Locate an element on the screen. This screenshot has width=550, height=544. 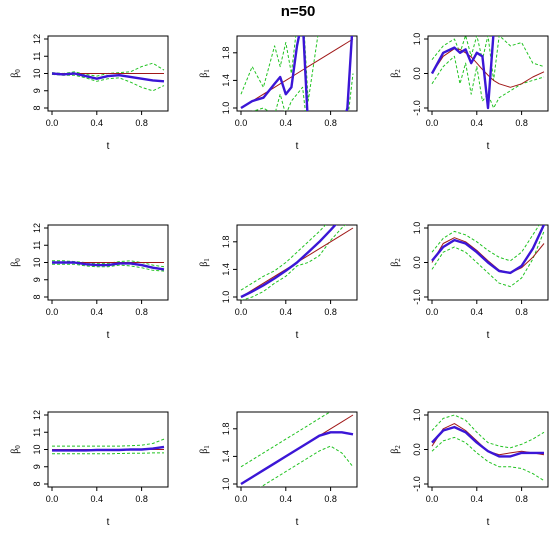
y-axis-label: β0 is located at coordinates (16, 262).